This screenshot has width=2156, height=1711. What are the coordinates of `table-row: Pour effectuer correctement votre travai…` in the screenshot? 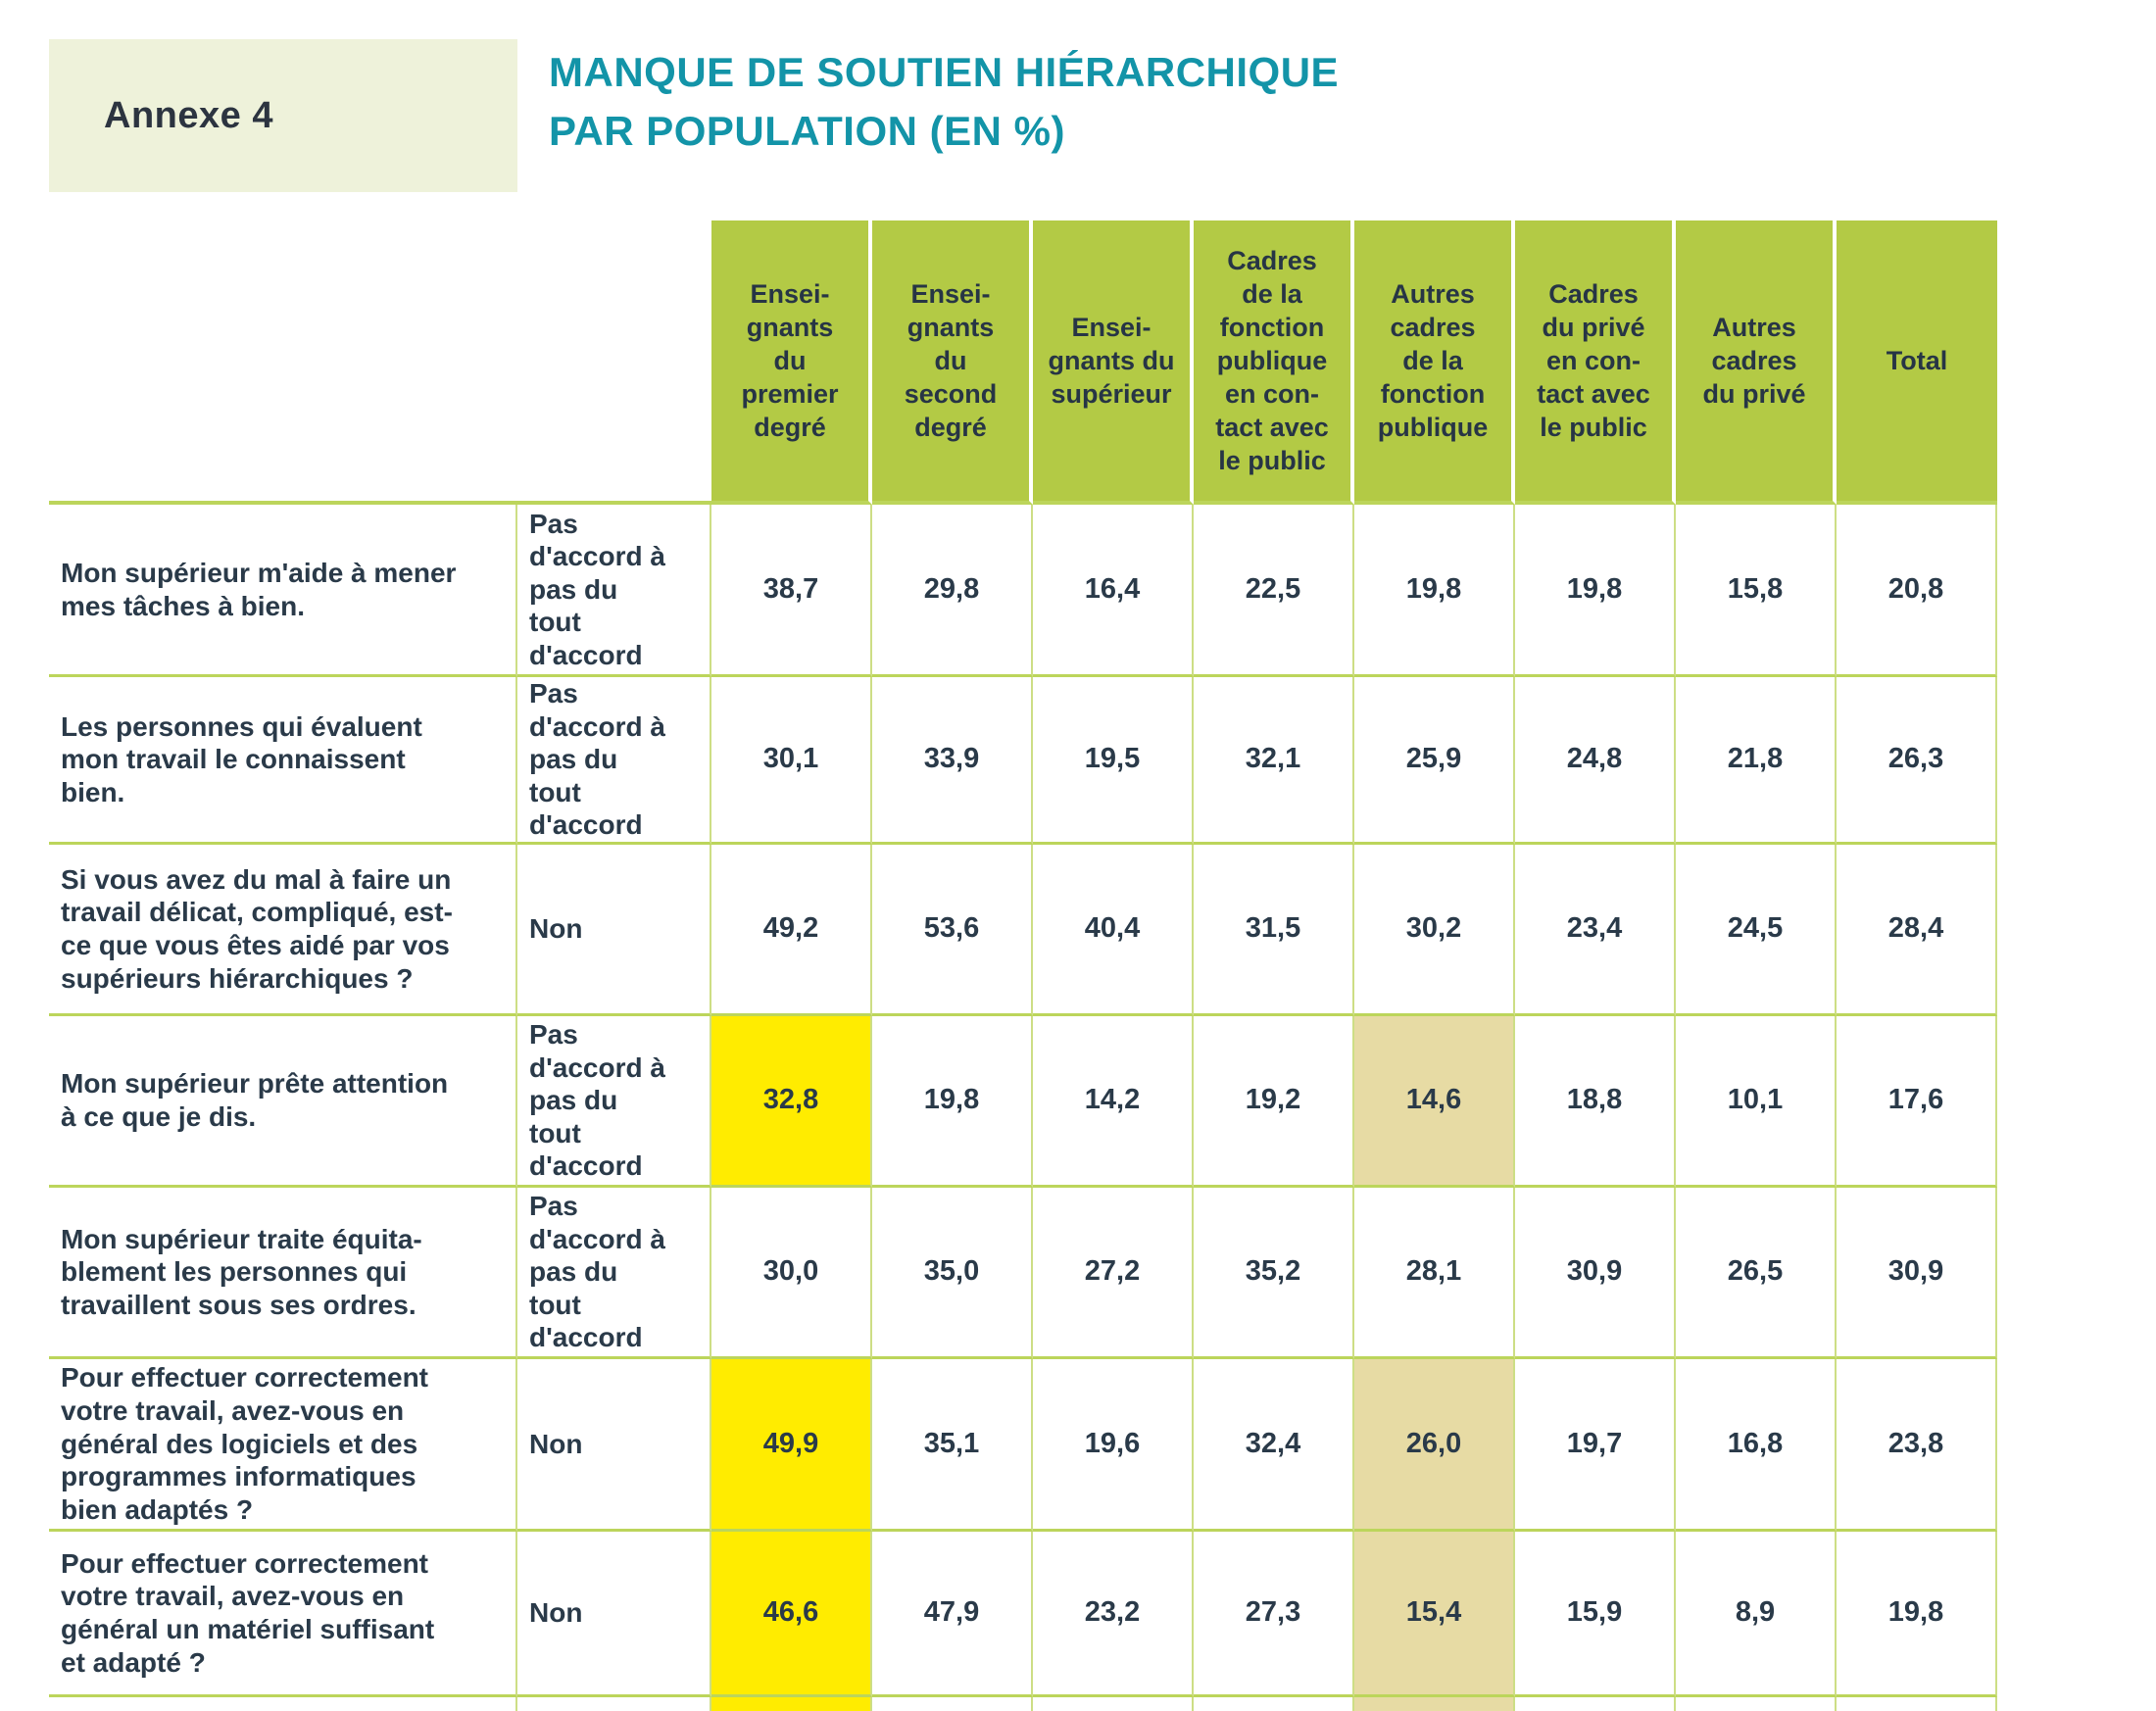 It's located at (1023, 1445).